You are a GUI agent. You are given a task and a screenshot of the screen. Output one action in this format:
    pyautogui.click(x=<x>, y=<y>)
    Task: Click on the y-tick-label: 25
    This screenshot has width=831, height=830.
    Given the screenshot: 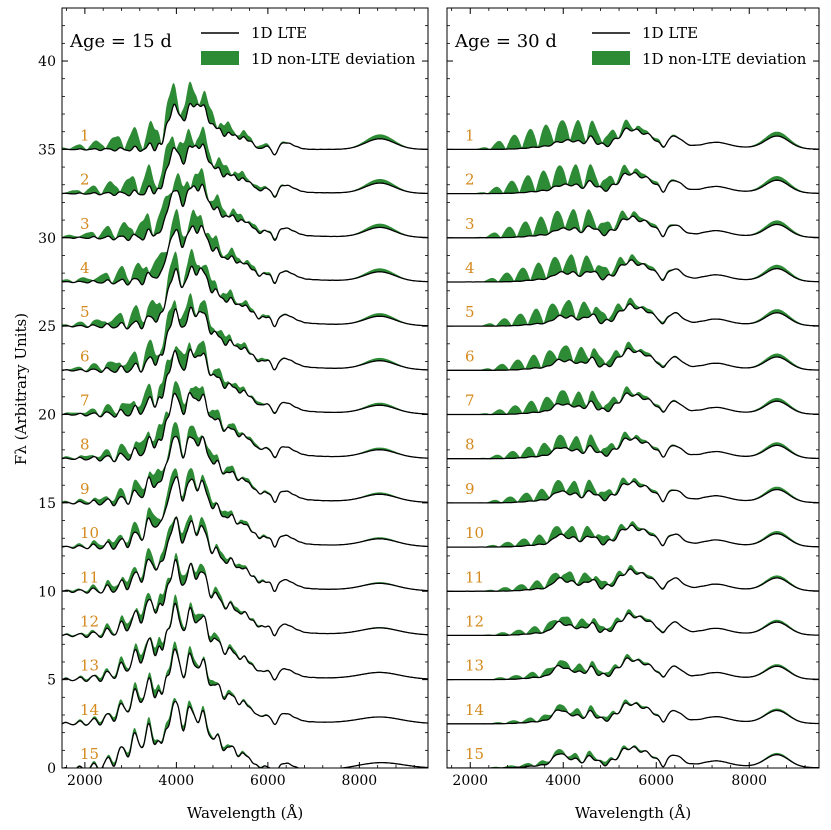 What is the action you would take?
    pyautogui.click(x=47, y=327)
    